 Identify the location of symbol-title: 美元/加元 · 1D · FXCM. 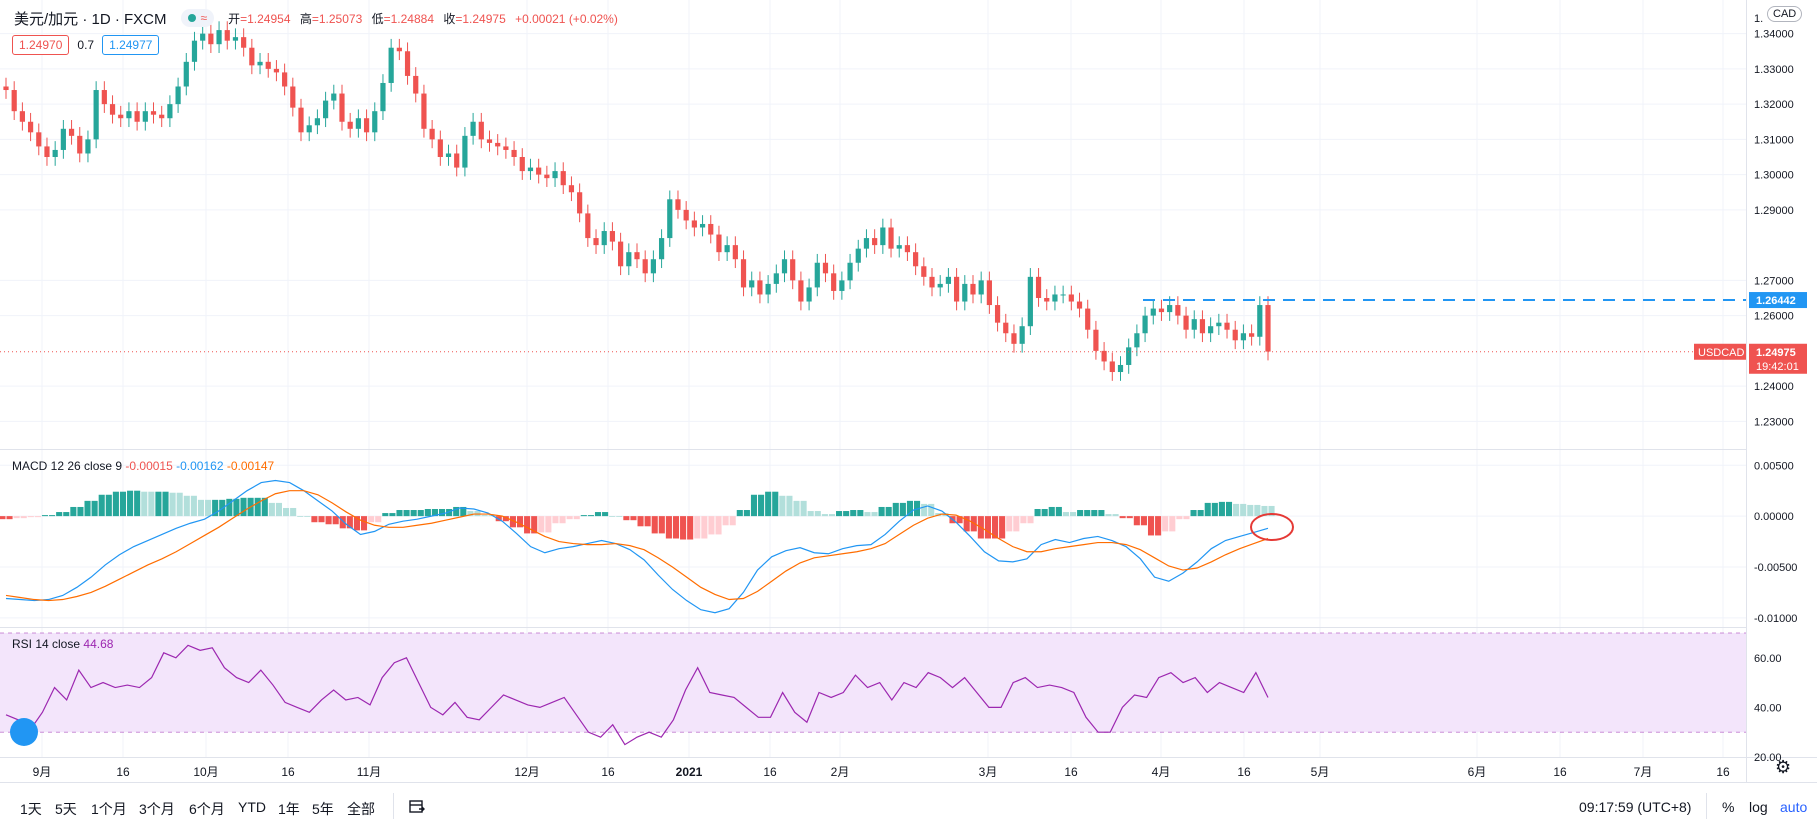
(90, 19).